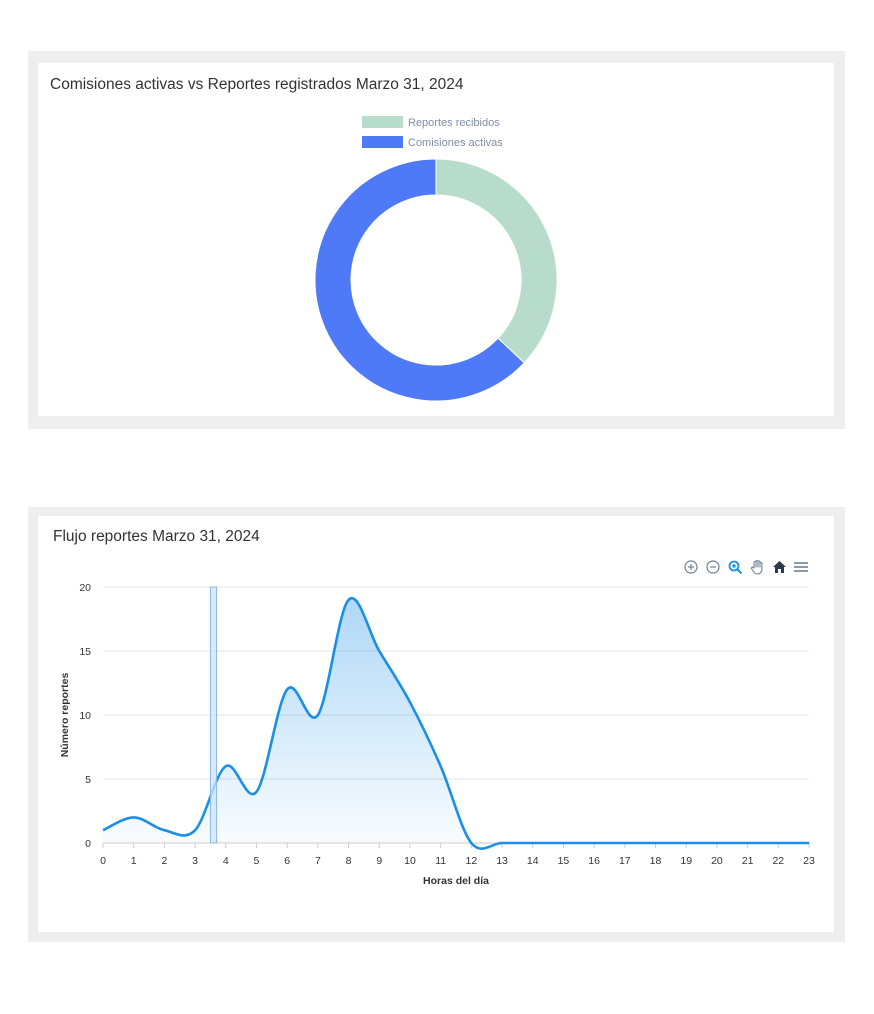  Describe the element at coordinates (88, 780) in the screenshot. I see `y-tick-label: 5` at that location.